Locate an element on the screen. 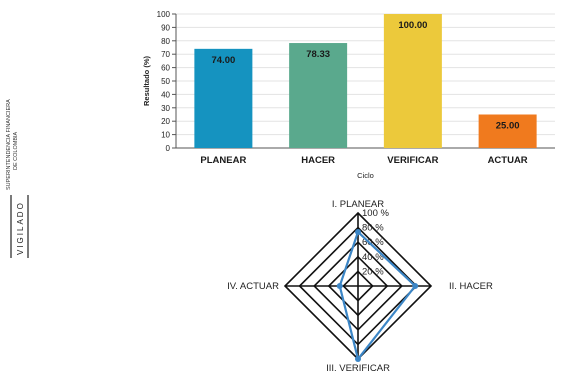 Image resolution: width=561 pixels, height=376 pixels. y-tick-label: 90 is located at coordinates (165, 27).